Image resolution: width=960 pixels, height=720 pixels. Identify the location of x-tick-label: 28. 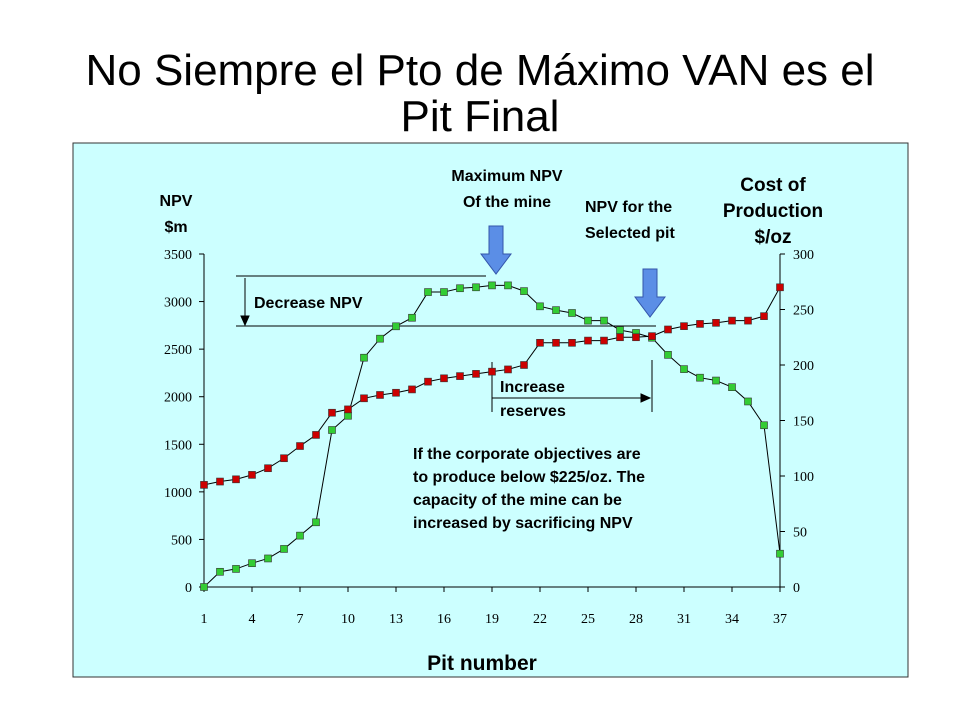
(636, 619).